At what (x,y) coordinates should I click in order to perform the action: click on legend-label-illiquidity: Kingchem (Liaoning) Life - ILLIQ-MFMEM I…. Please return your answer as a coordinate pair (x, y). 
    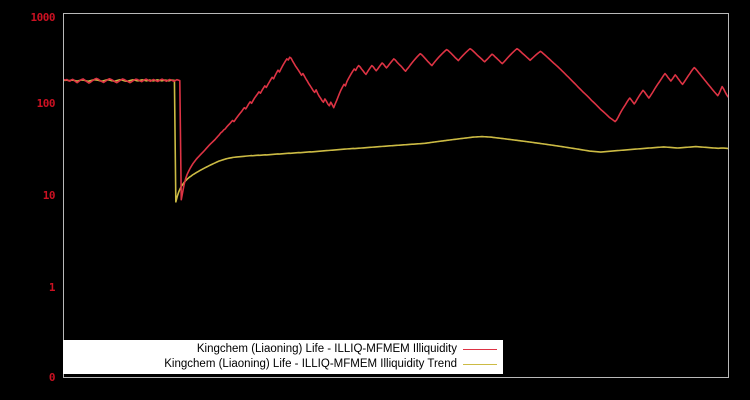
    Looking at the image, I should click on (326, 349).